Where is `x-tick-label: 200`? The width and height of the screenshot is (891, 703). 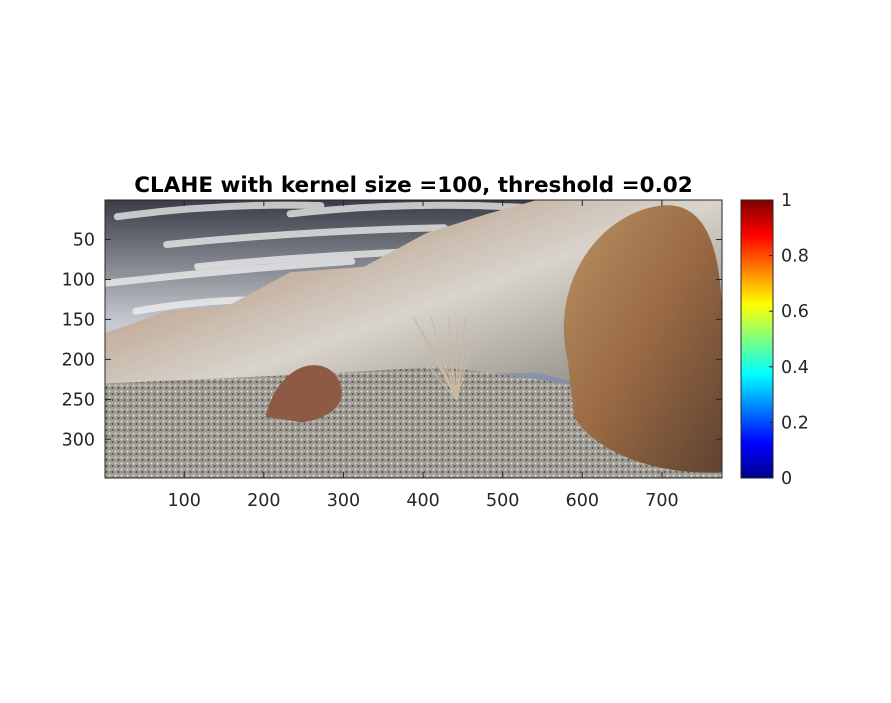 x-tick-label: 200 is located at coordinates (263, 501).